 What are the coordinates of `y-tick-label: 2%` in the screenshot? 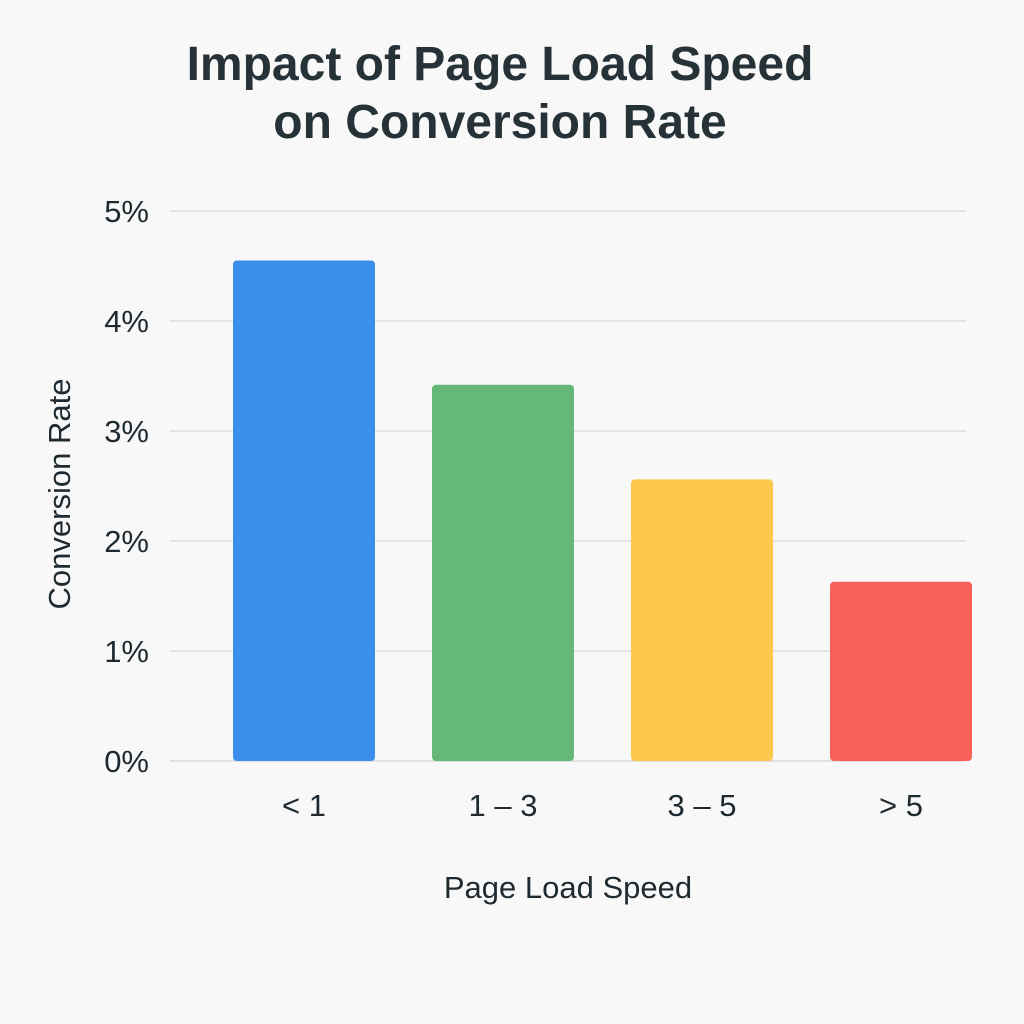 It's located at (126, 541).